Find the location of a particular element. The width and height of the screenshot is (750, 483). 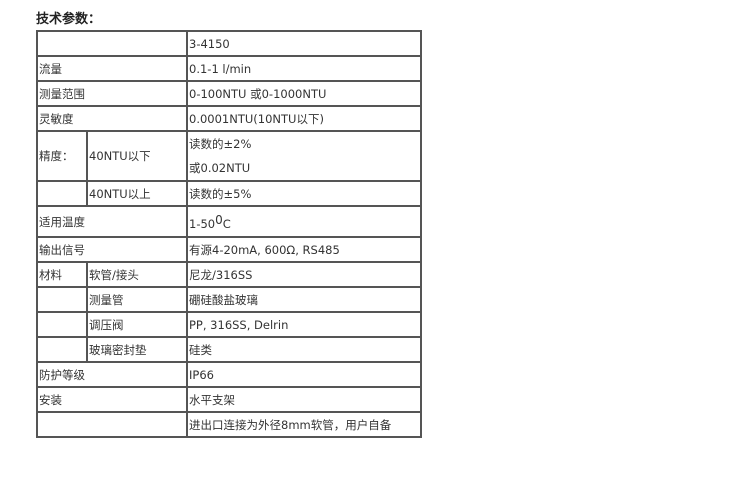

table-row: 材料 软管/接头 尼龙/316SS is located at coordinates (229, 274).